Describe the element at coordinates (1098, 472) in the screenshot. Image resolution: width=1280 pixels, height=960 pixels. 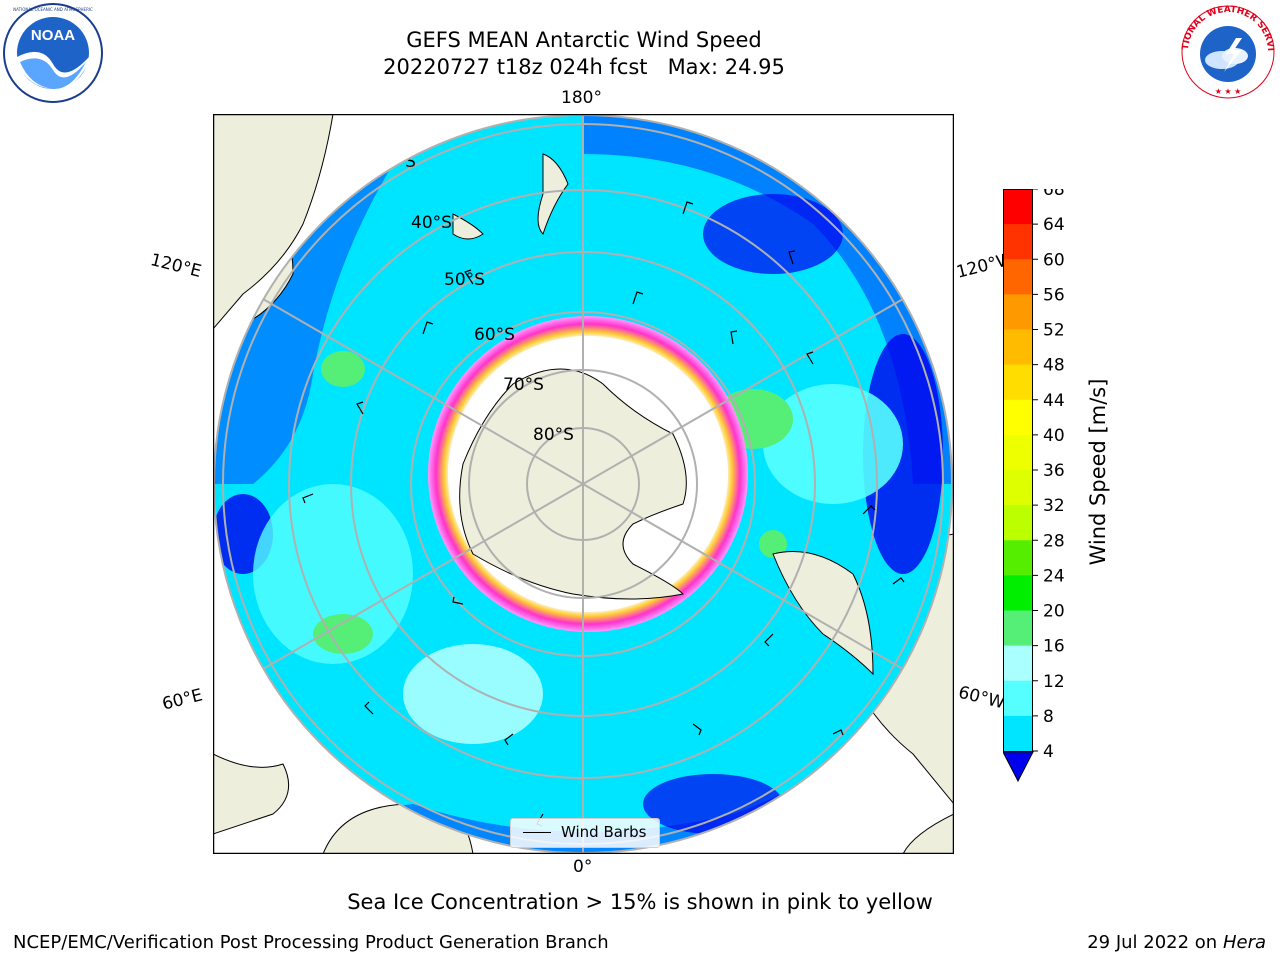
I see `colorbar-title: Wind Speed [m/s]` at that location.